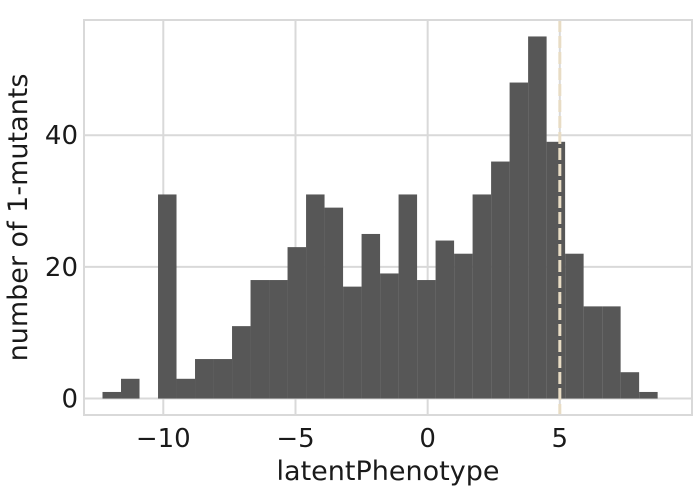  I want to click on x-tick-label: 0, so click(427, 439).